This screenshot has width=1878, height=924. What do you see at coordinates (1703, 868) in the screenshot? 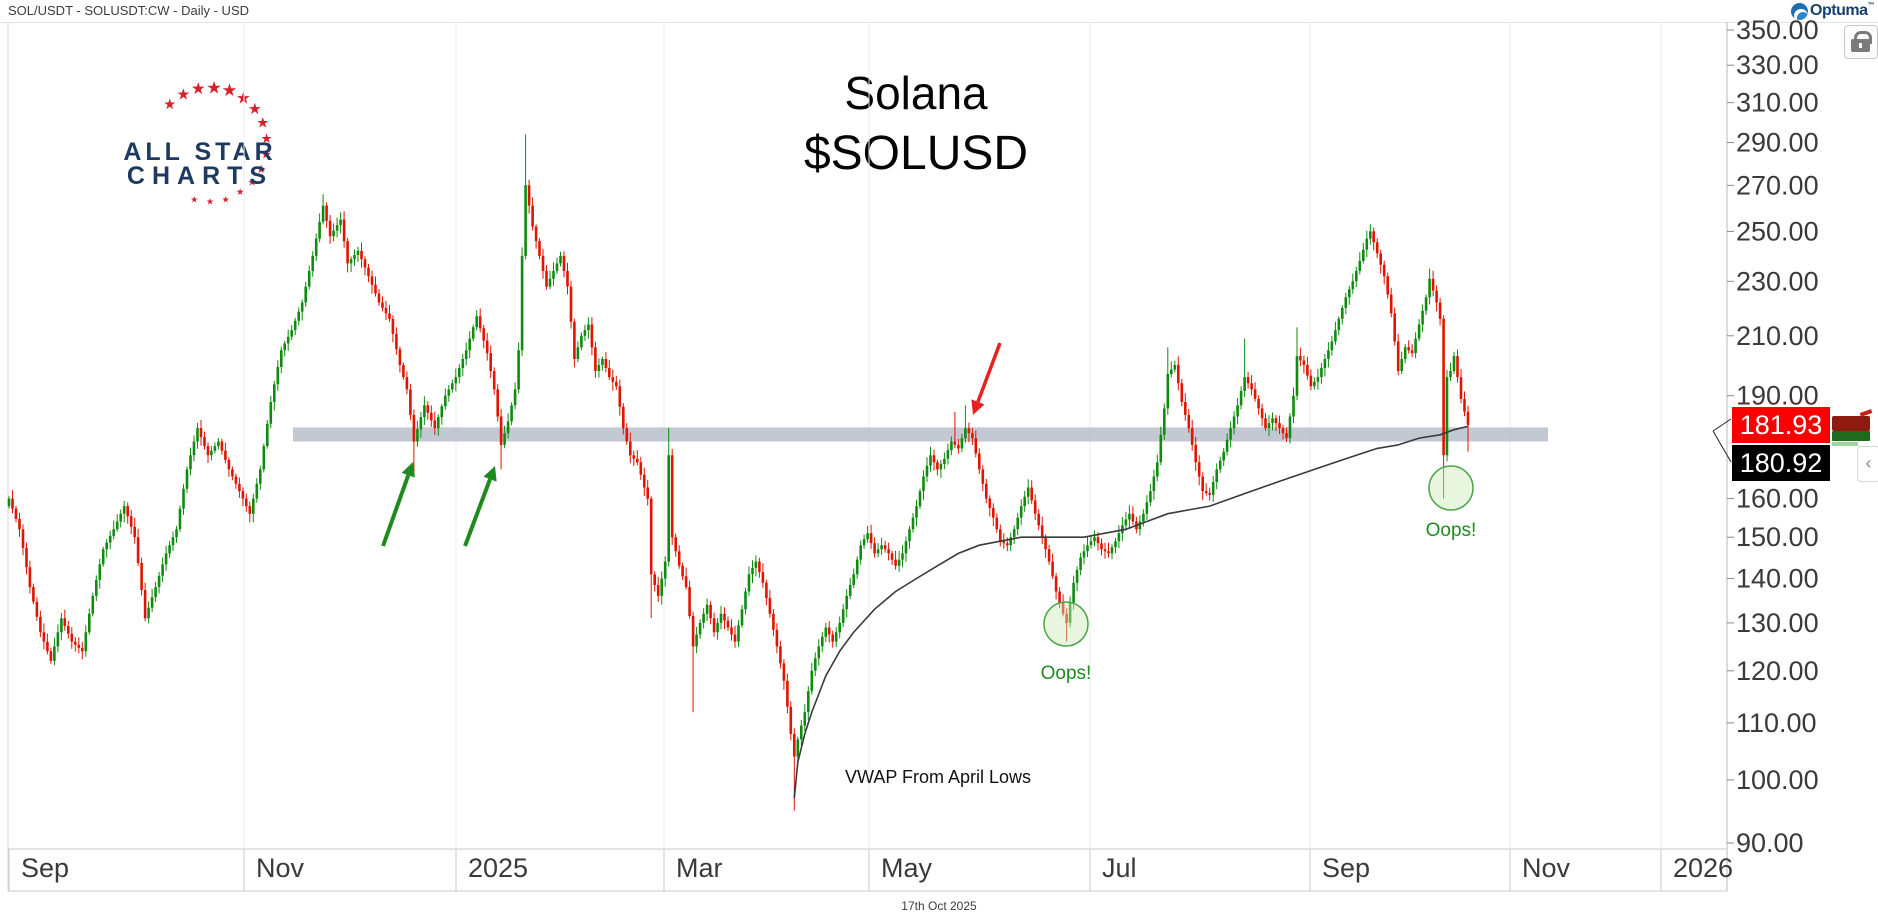
I see `x-axis-label: 2026` at bounding box center [1703, 868].